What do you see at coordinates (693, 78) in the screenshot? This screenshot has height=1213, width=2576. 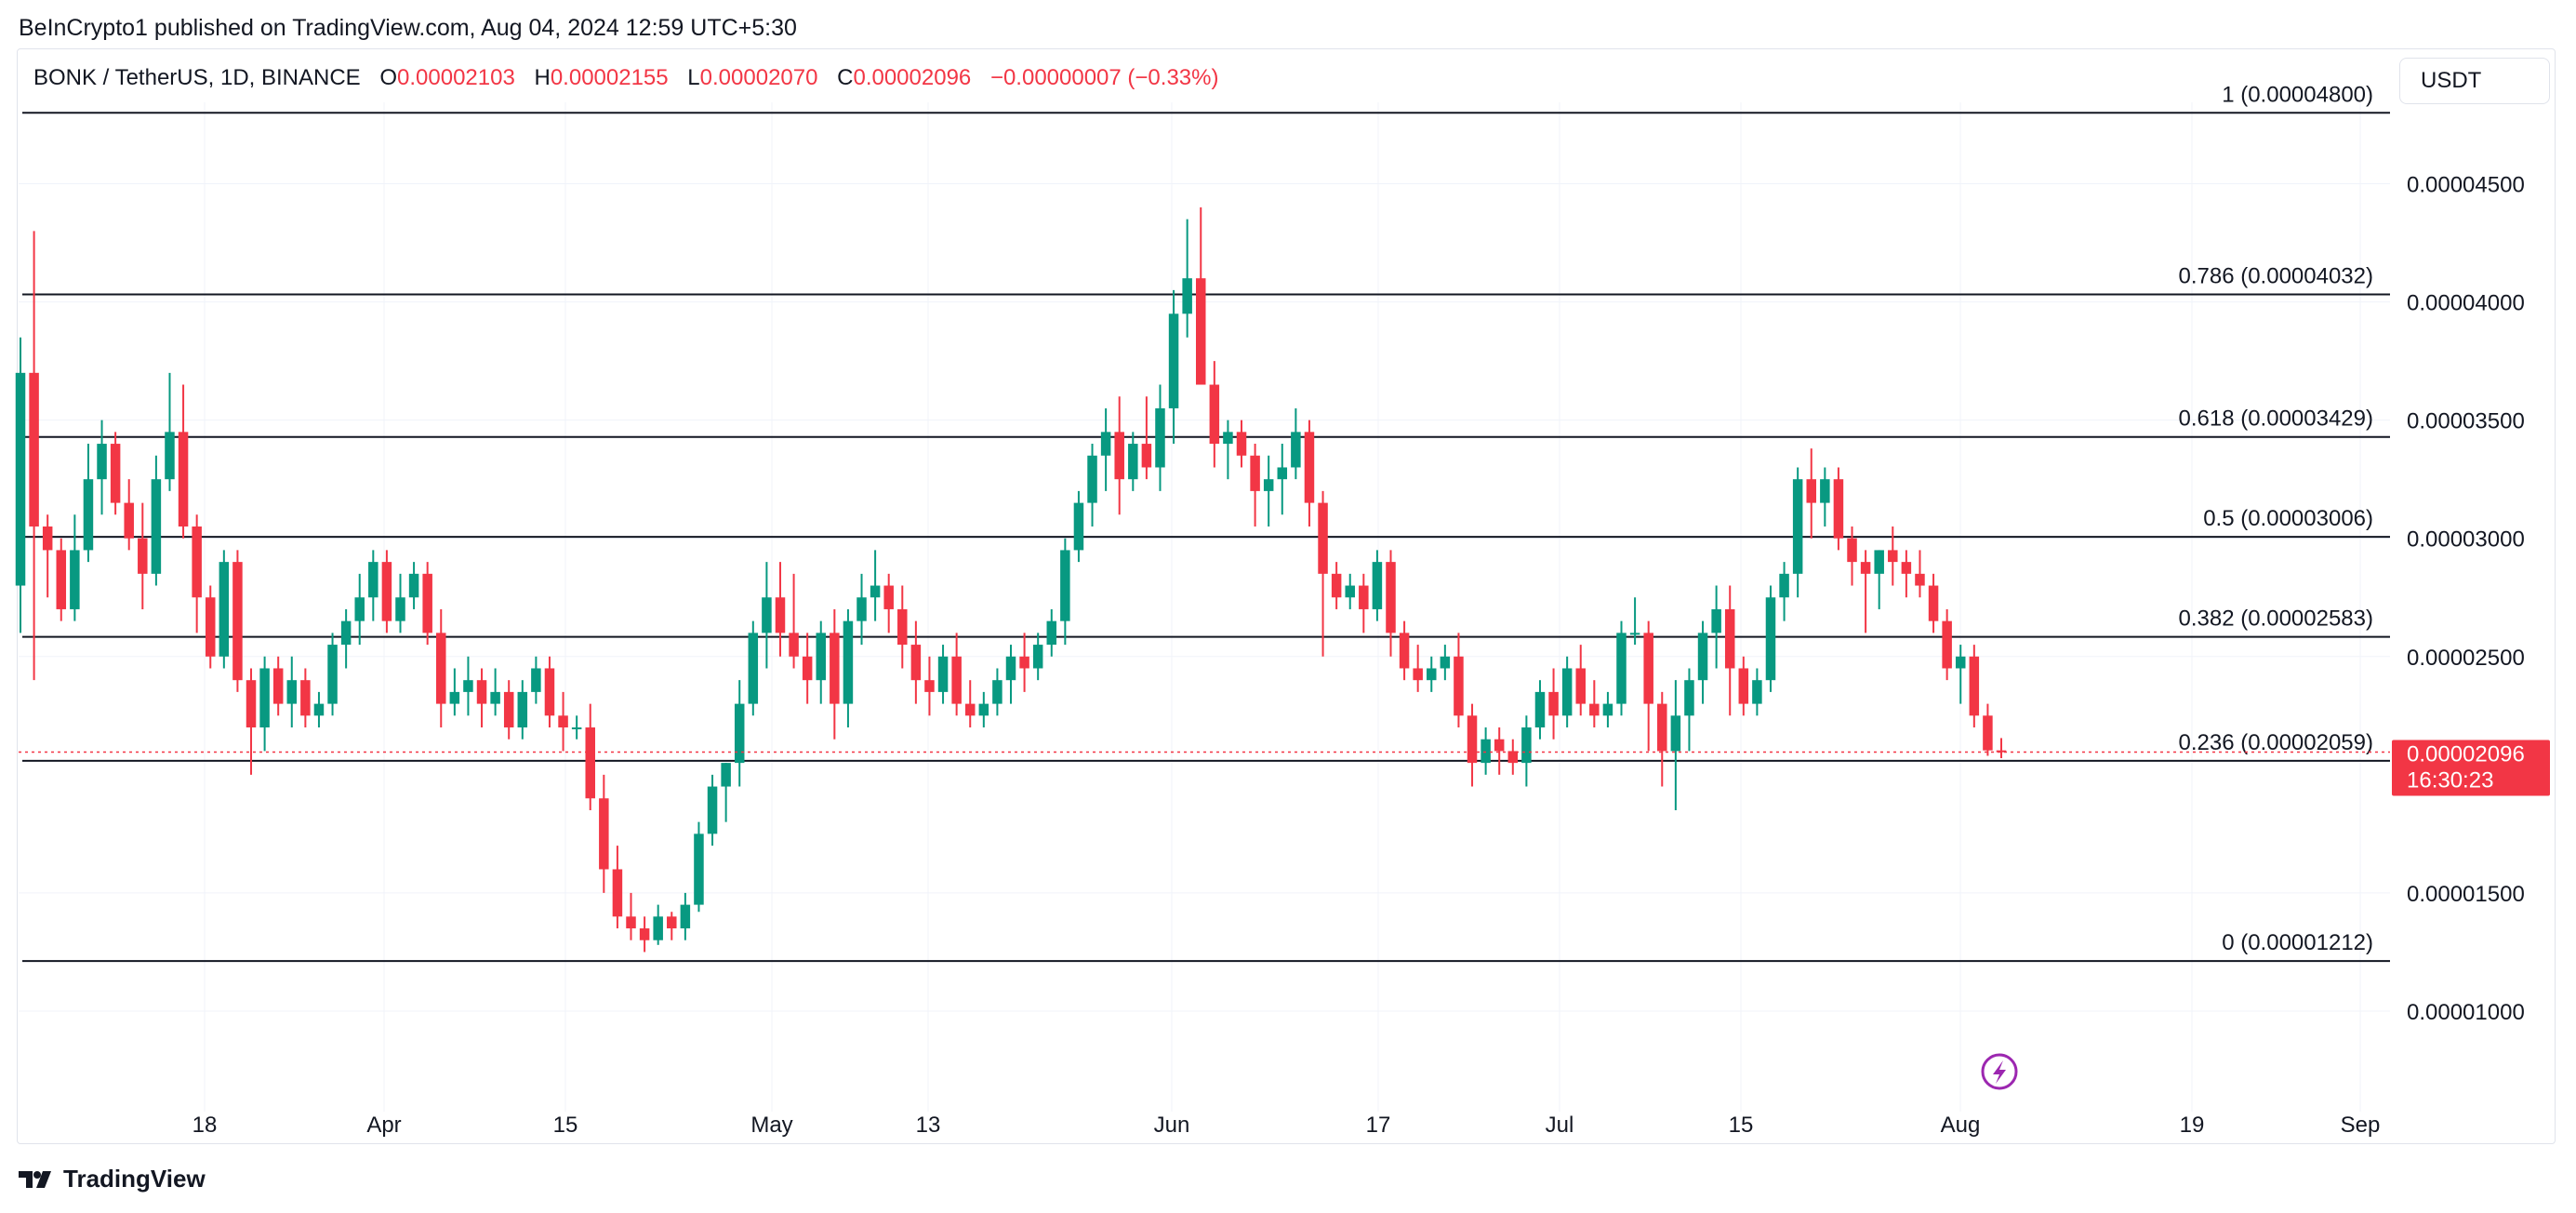 I see `low-label: L` at bounding box center [693, 78].